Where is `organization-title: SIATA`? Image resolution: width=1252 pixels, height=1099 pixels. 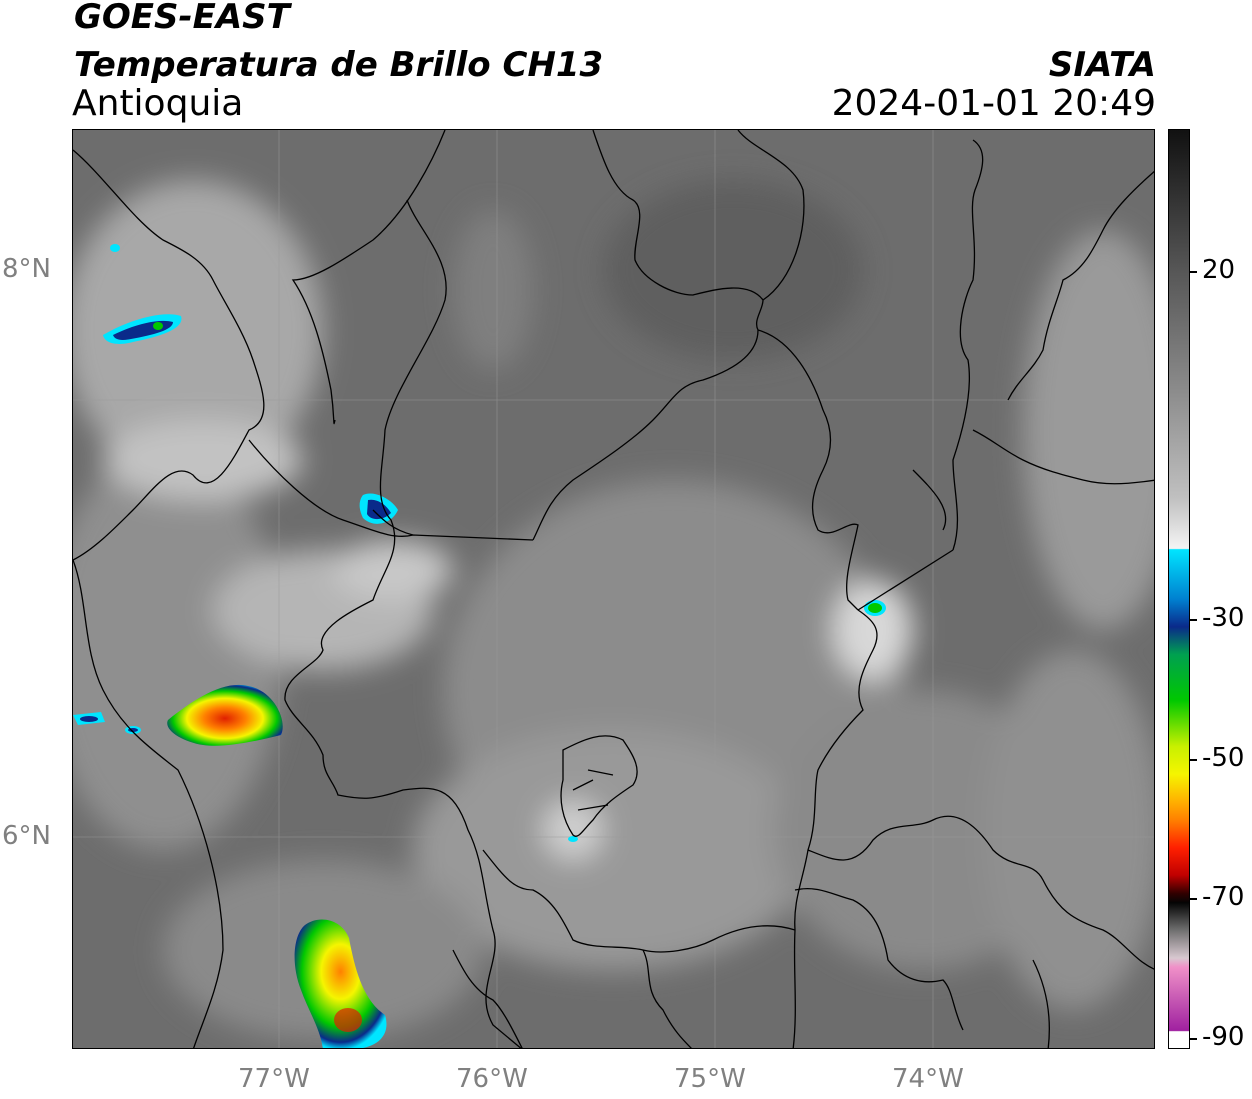
organization-title: SIATA is located at coordinates (1102, 65).